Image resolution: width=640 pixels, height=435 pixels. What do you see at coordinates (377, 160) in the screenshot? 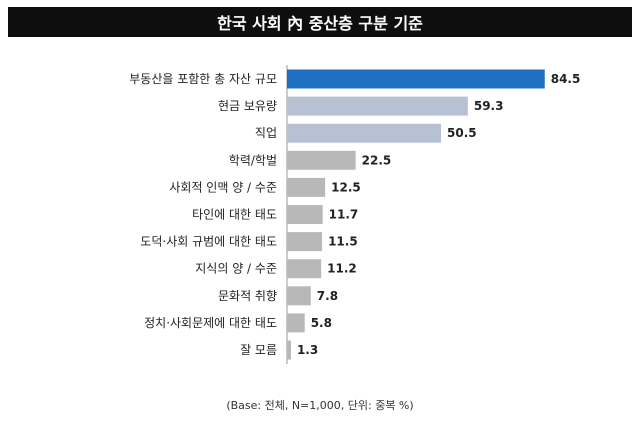
I see `value-label: 22.5` at bounding box center [377, 160].